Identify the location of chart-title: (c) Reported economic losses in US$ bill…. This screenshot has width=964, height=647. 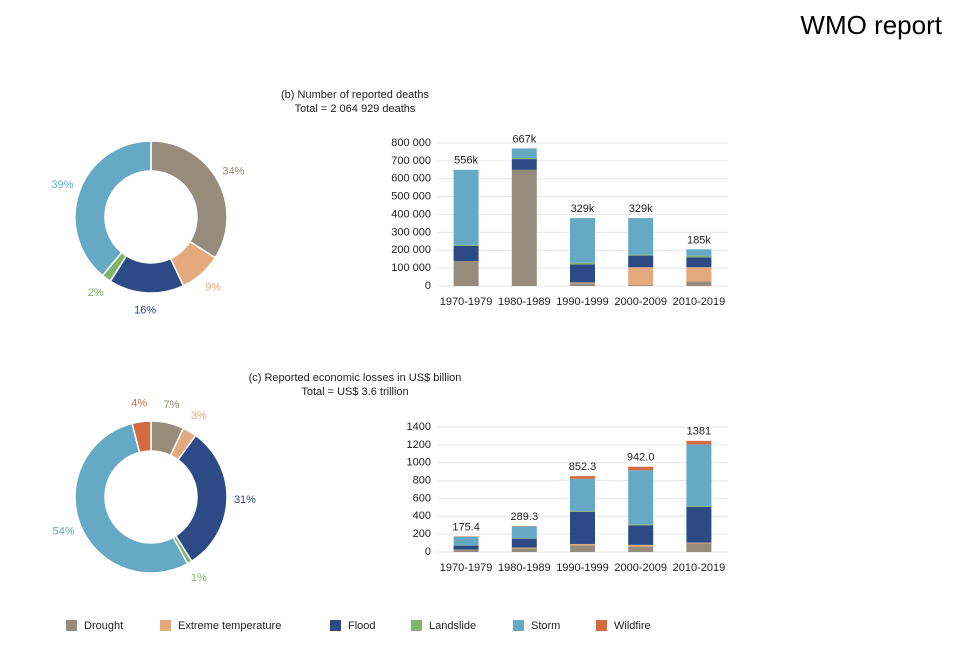
(355, 378).